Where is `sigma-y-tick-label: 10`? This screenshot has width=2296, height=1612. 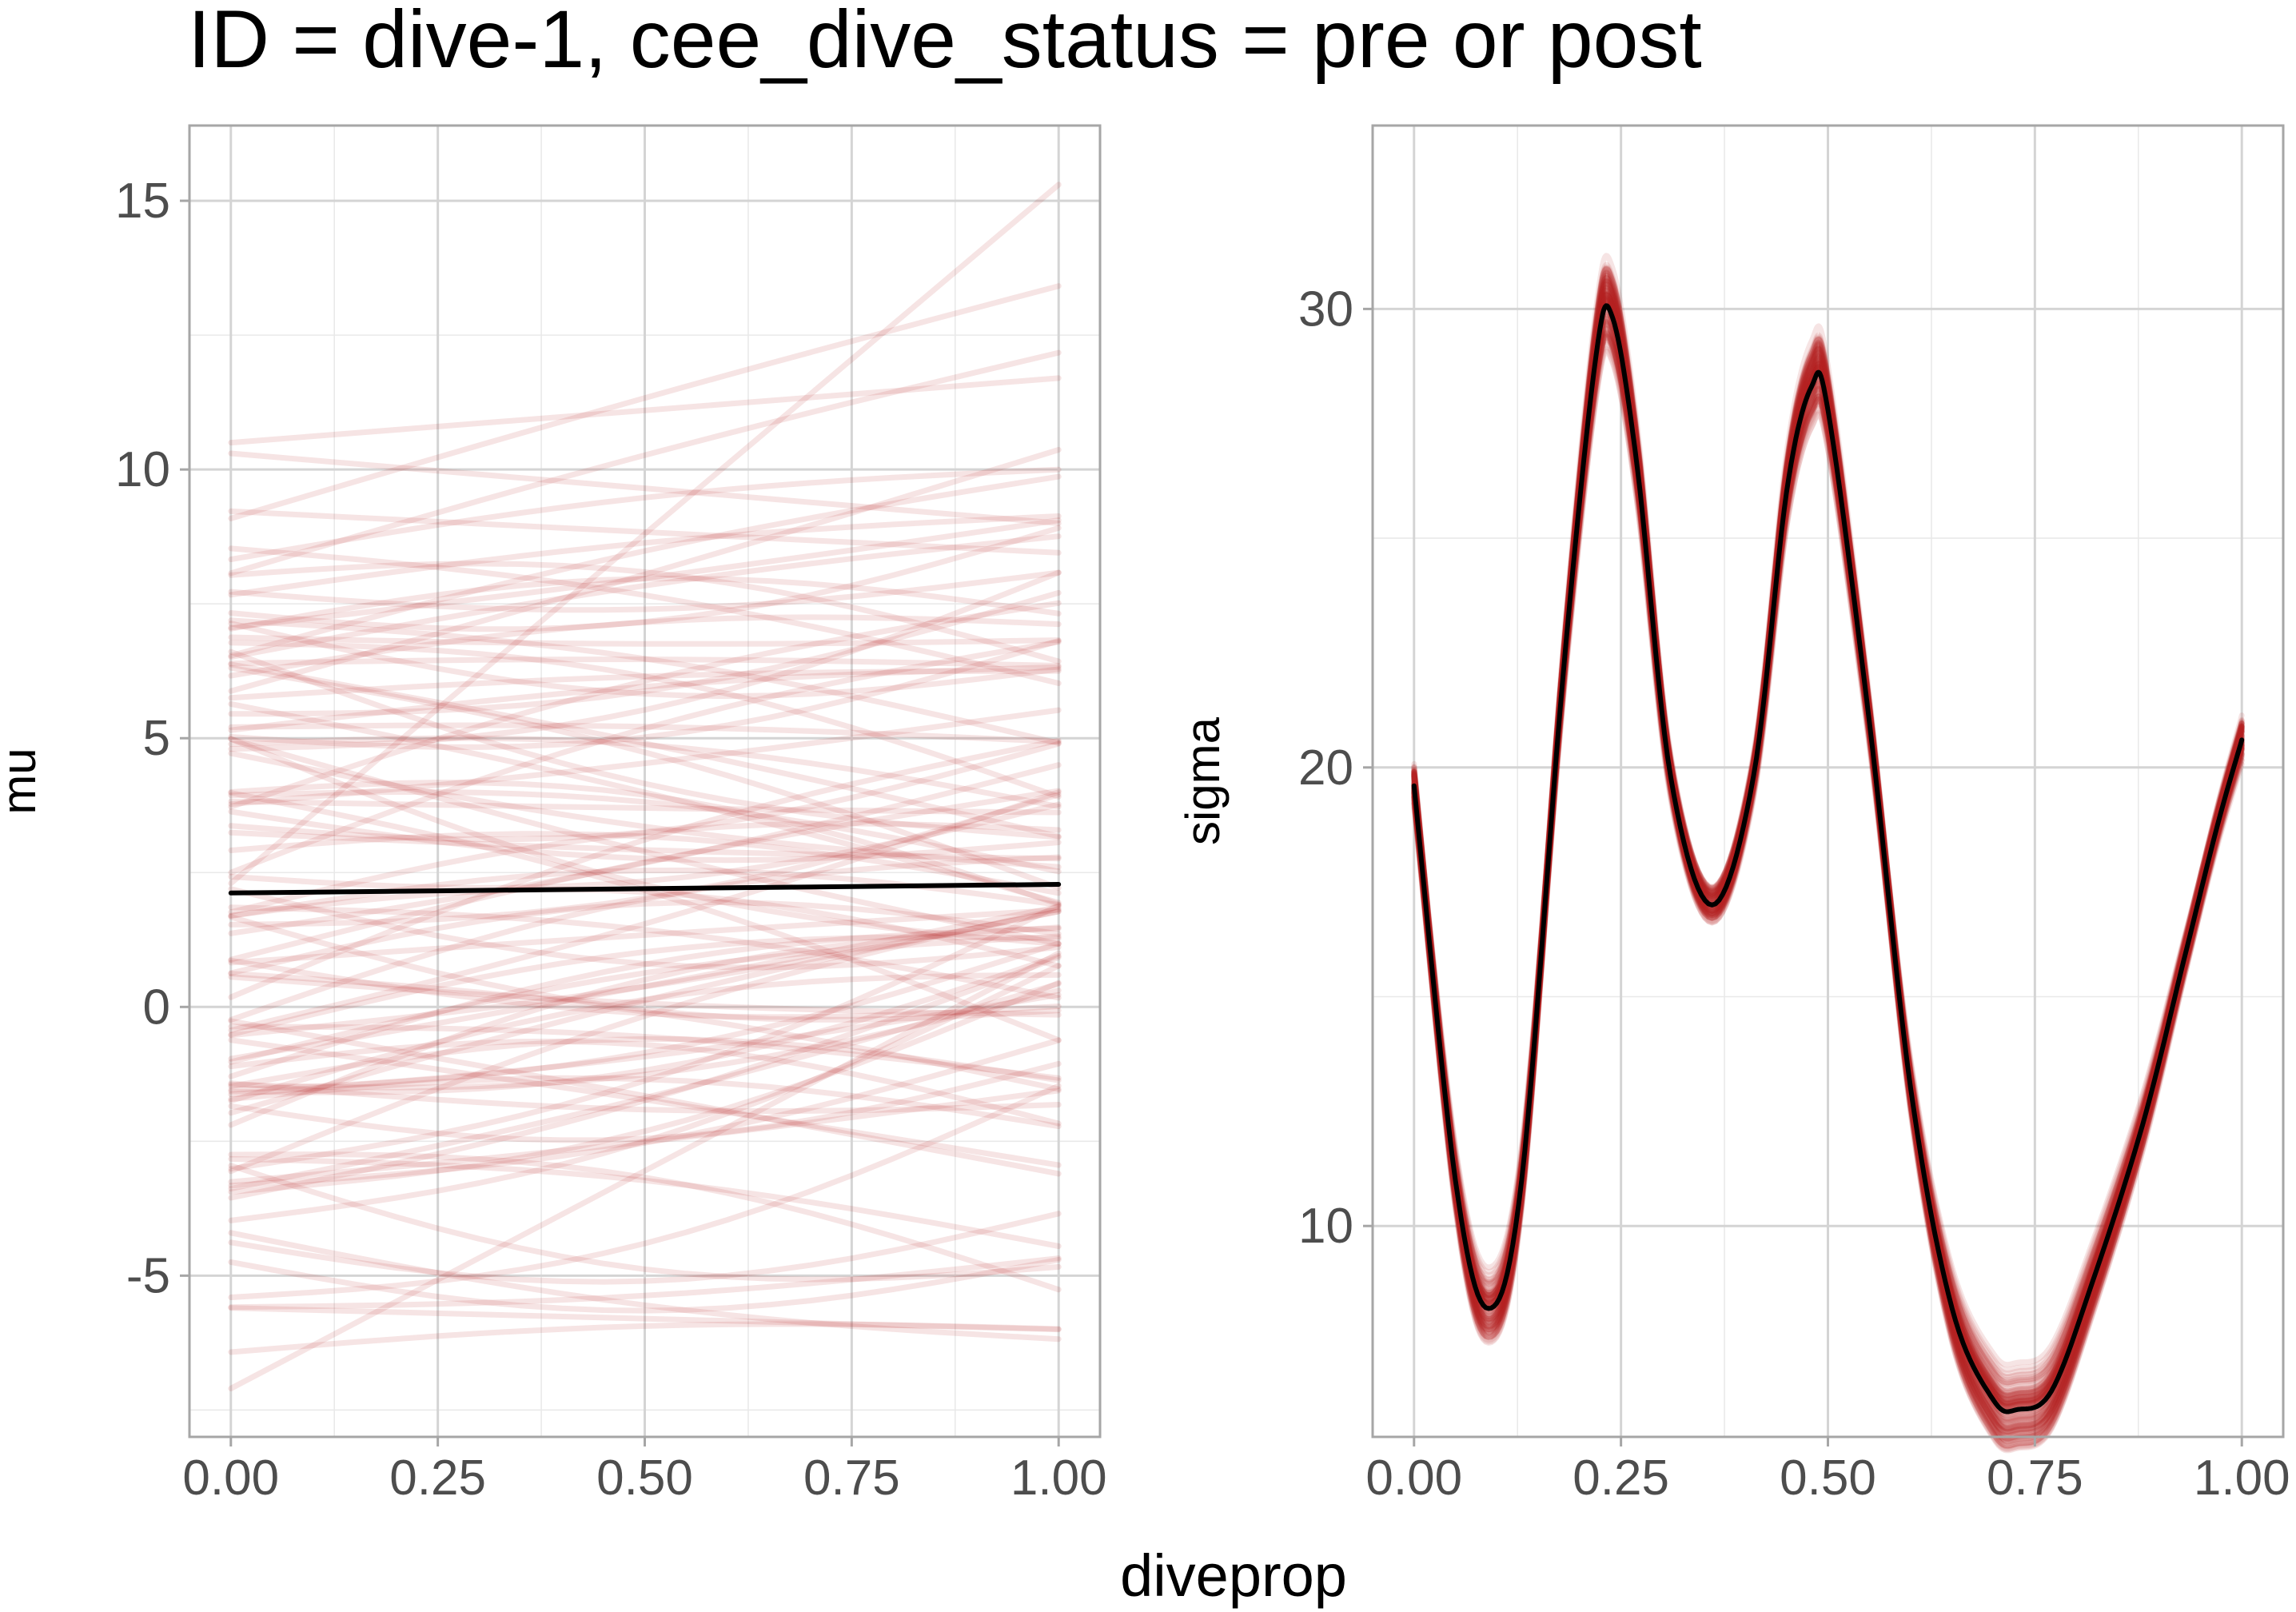
sigma-y-tick-label: 10 is located at coordinates (1325, 1226).